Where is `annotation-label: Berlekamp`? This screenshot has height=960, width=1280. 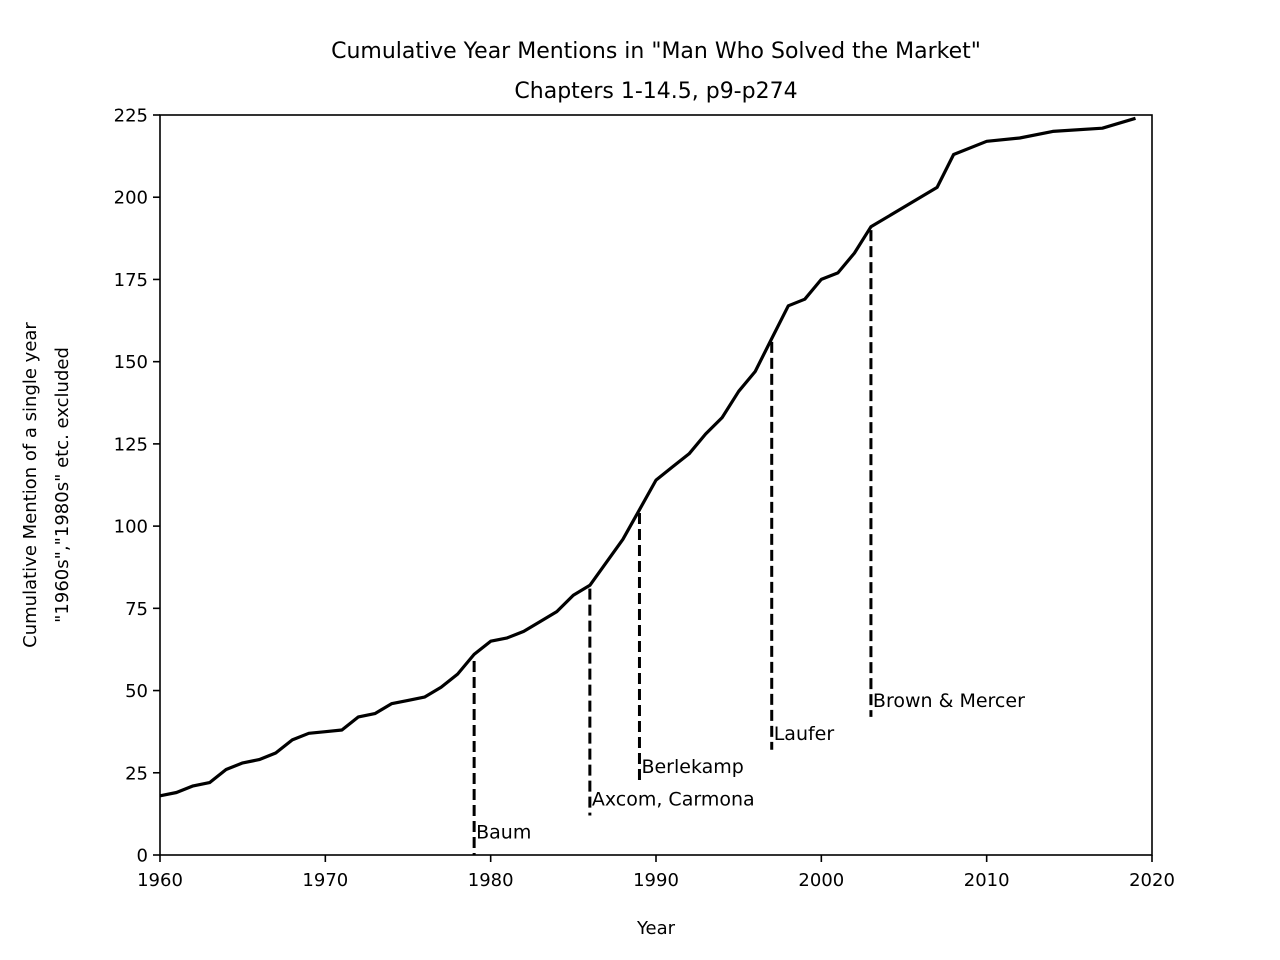
annotation-label: Berlekamp is located at coordinates (692, 767).